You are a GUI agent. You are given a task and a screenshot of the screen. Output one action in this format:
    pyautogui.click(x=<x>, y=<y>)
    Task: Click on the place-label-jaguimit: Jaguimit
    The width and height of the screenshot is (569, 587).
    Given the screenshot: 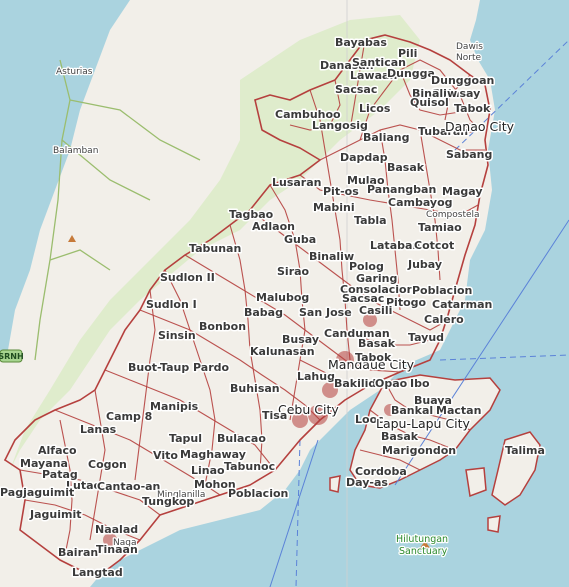 What is the action you would take?
    pyautogui.click(x=55, y=514)
    